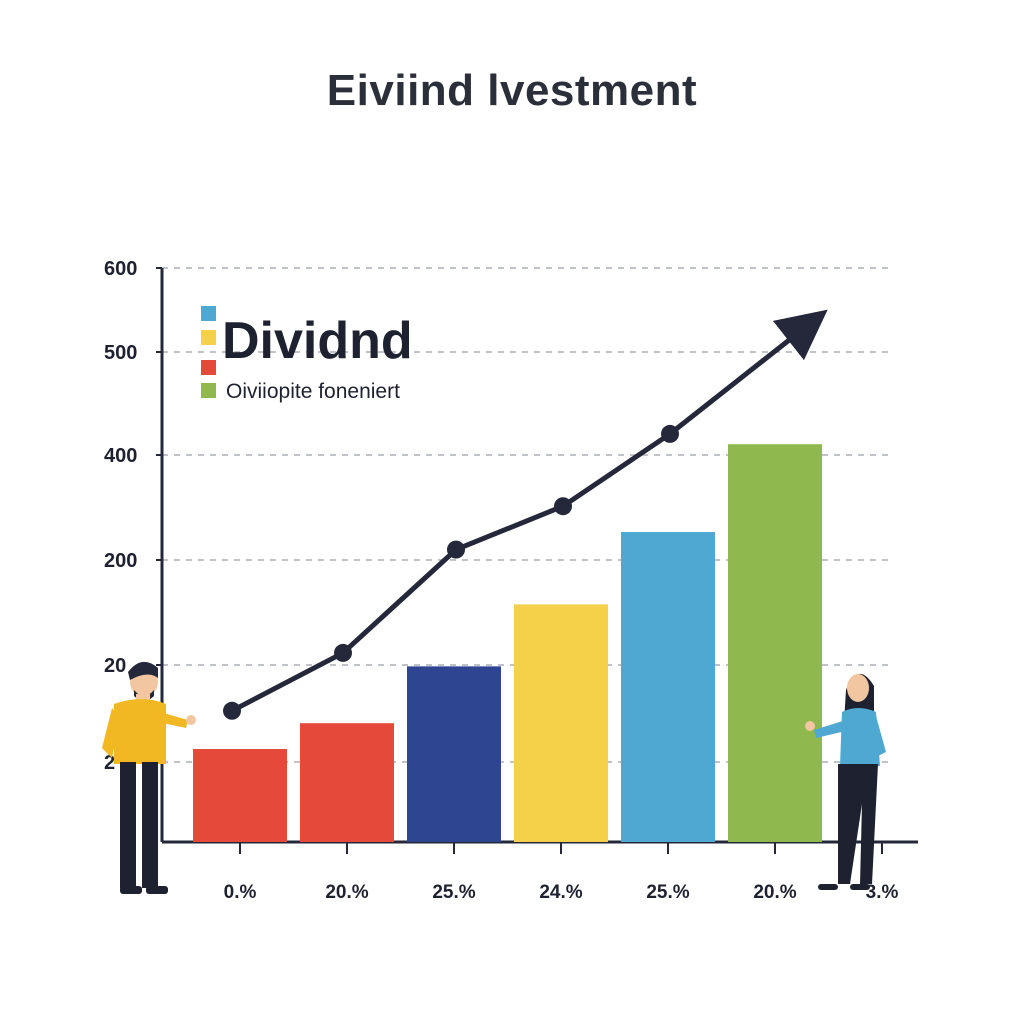 This screenshot has height=1024, width=1024. Describe the element at coordinates (317, 341) in the screenshot. I see `legend-title: Dividnd` at that location.